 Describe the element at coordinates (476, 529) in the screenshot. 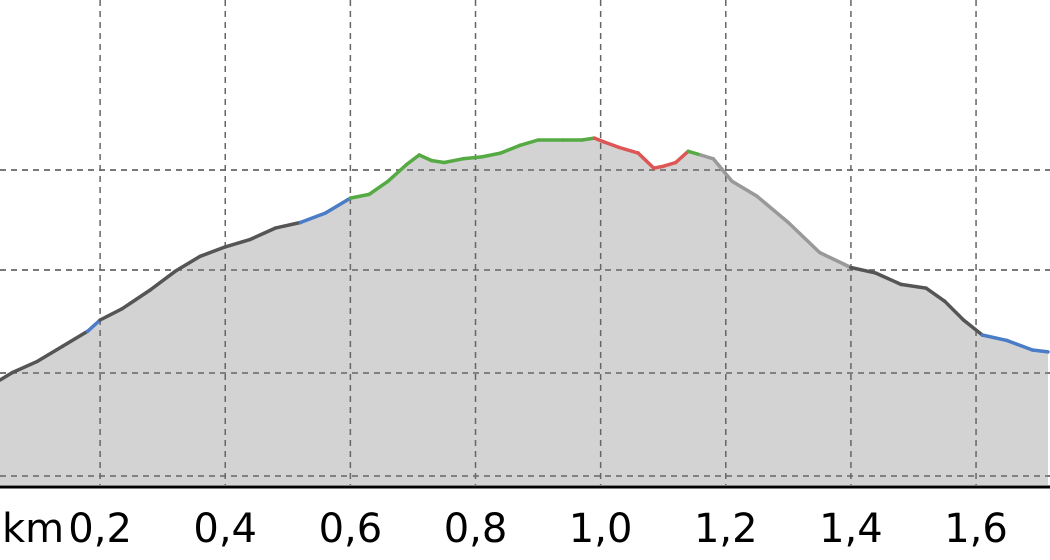

I see `x-tick-label: 0,8` at that location.